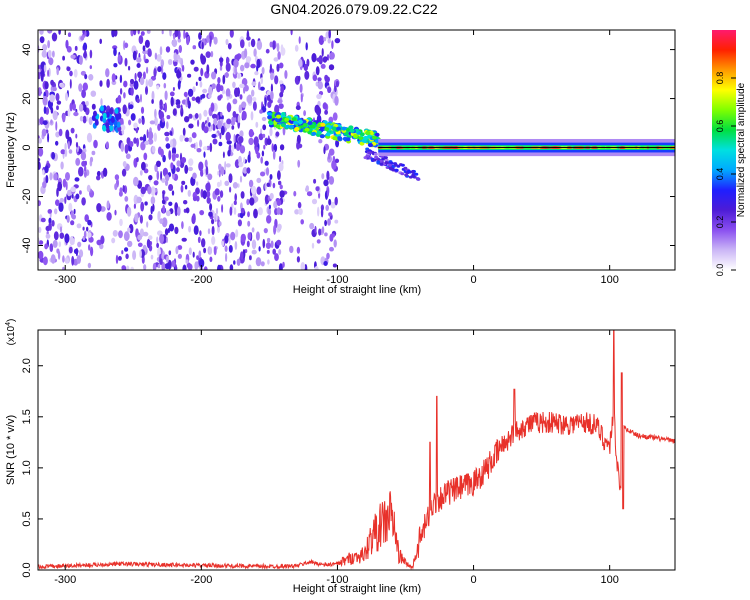 This screenshot has width=750, height=600. Describe the element at coordinates (11, 450) in the screenshot. I see `snr-y-label: SNR (10 * v/v)` at that location.